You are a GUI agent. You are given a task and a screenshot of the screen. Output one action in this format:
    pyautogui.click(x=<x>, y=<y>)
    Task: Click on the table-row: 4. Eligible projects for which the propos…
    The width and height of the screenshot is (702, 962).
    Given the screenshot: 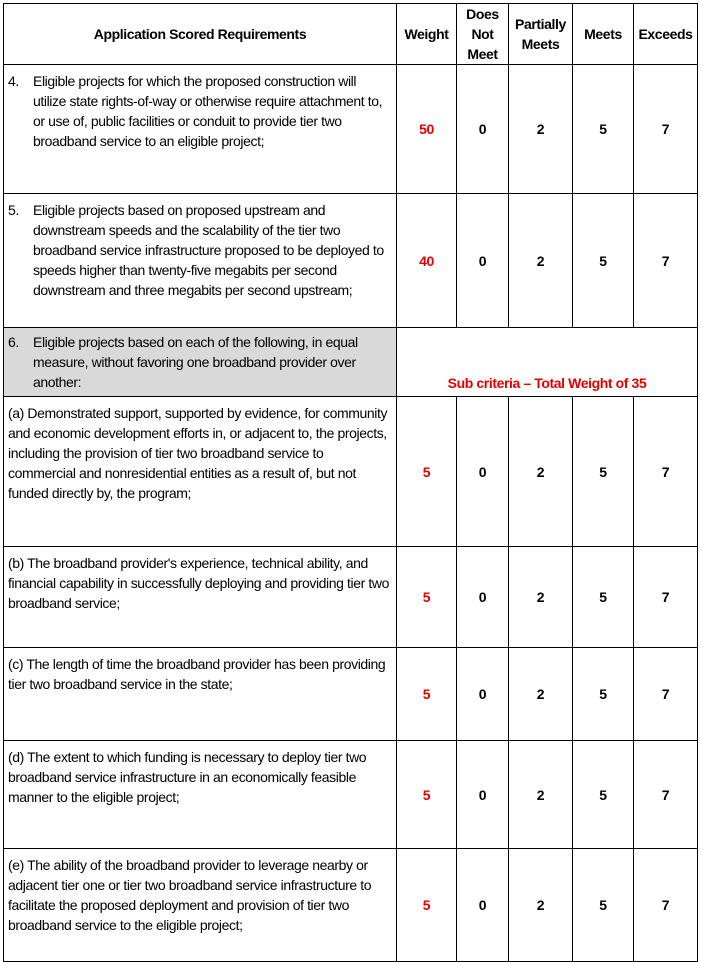 What is the action you would take?
    pyautogui.click(x=350, y=129)
    